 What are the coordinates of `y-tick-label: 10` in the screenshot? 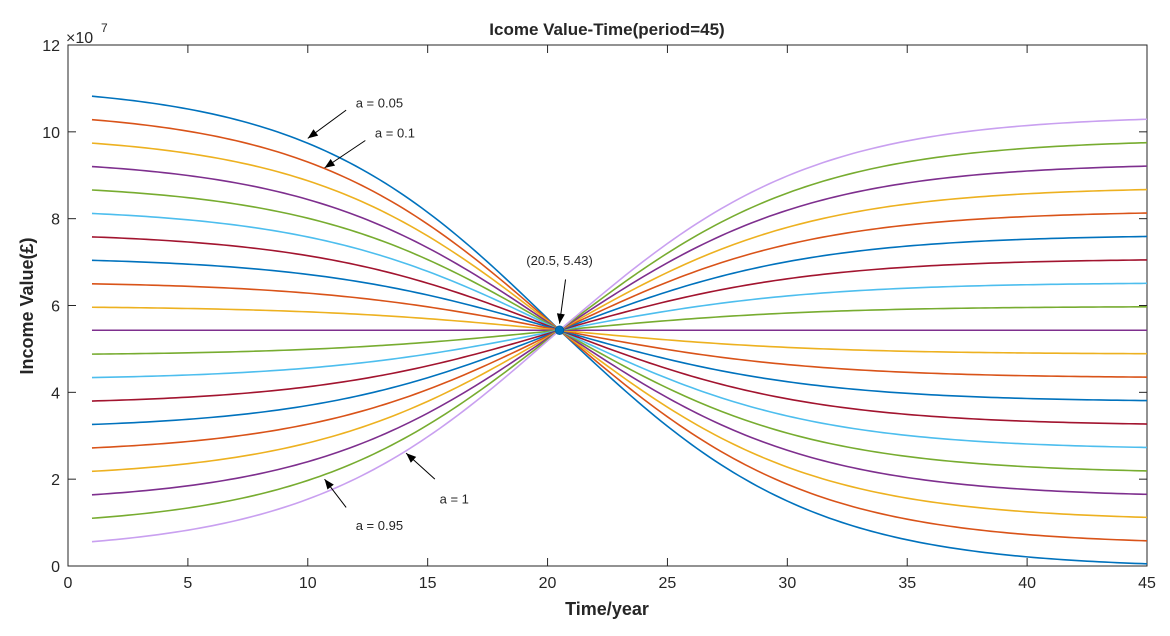 It's located at (51, 133).